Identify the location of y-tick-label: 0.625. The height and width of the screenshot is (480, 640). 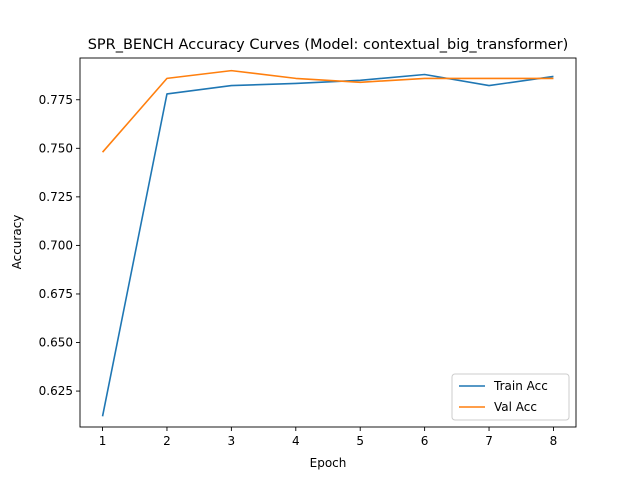
(56, 391).